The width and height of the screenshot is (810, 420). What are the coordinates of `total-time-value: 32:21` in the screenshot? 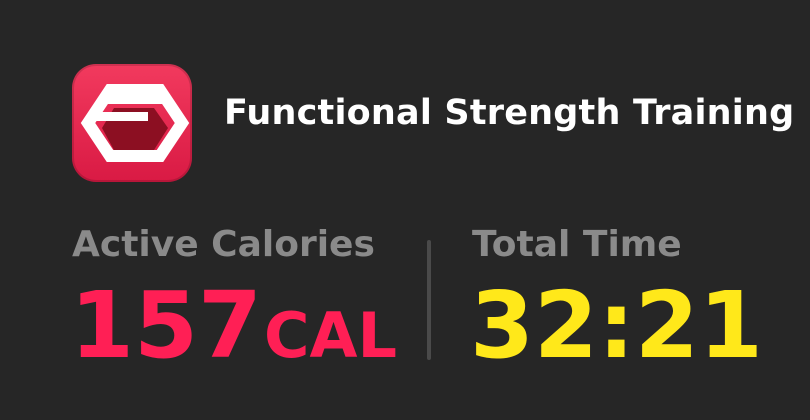 It's located at (616, 325).